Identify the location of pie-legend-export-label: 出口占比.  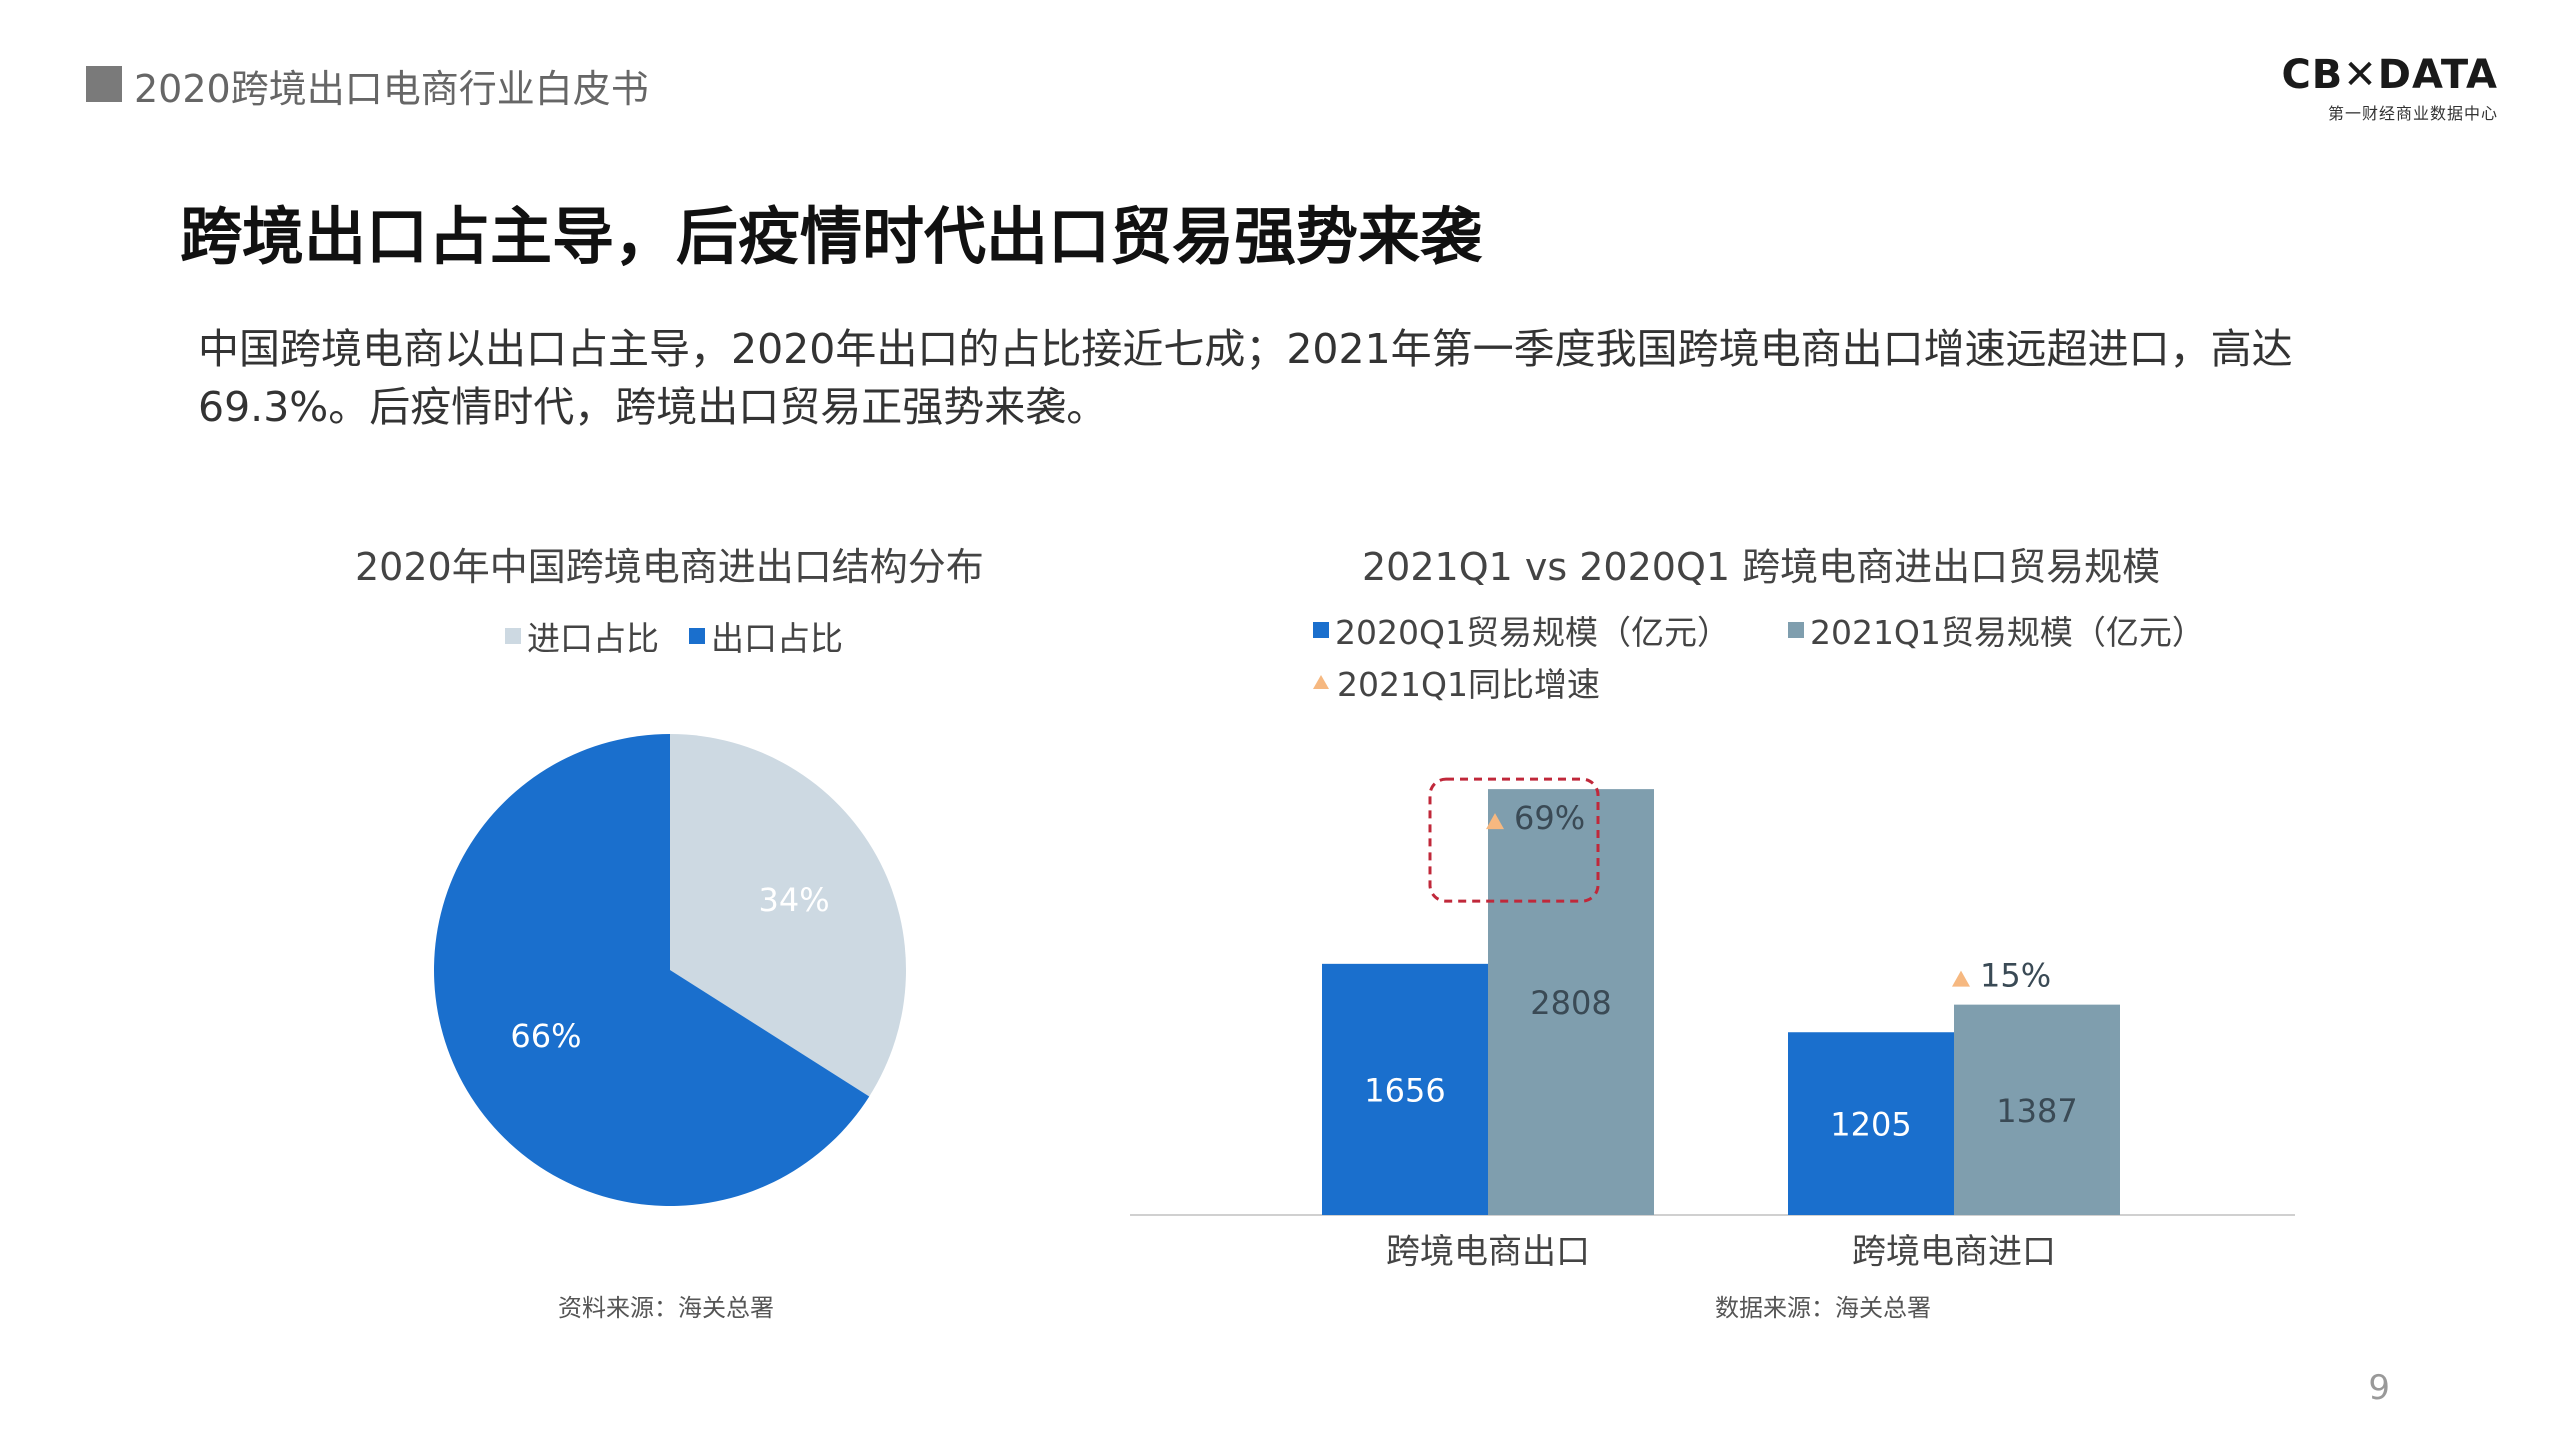
(777, 638).